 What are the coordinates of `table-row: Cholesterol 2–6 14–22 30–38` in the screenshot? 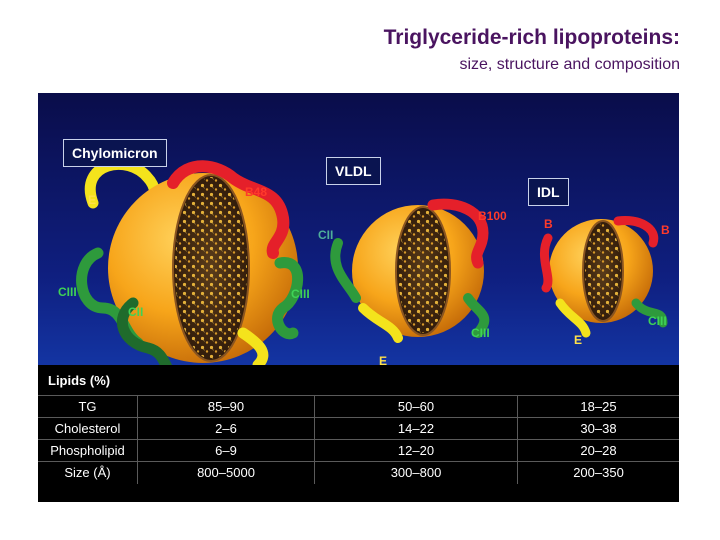 It's located at (358, 428).